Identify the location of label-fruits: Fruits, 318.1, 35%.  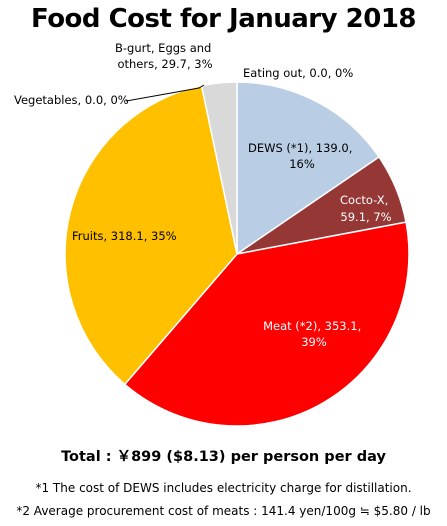
(124, 236).